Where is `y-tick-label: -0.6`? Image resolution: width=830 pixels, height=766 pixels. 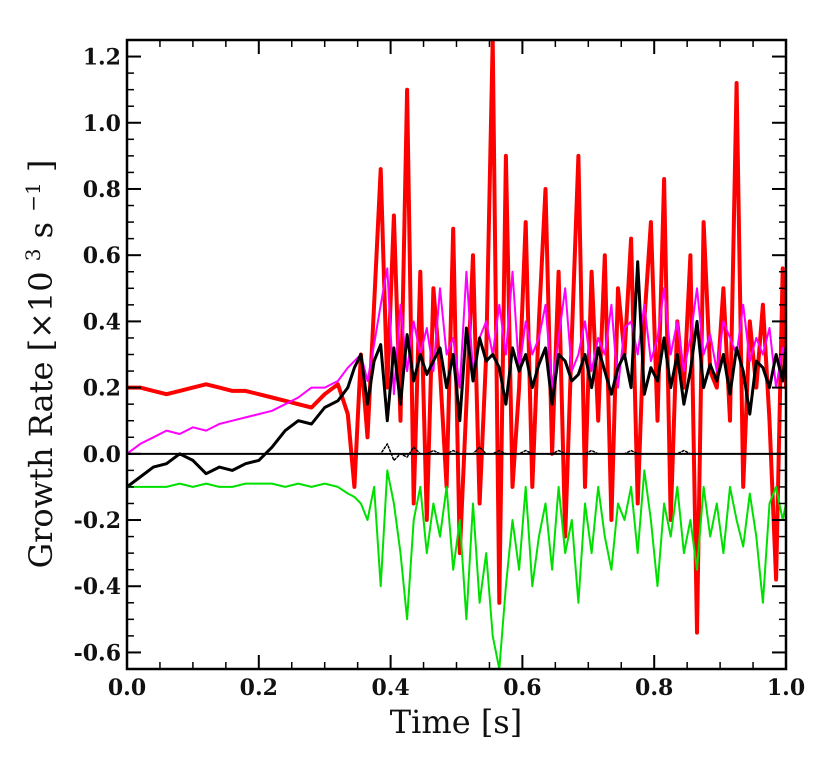
y-tick-label: -0.6 is located at coordinates (97, 653).